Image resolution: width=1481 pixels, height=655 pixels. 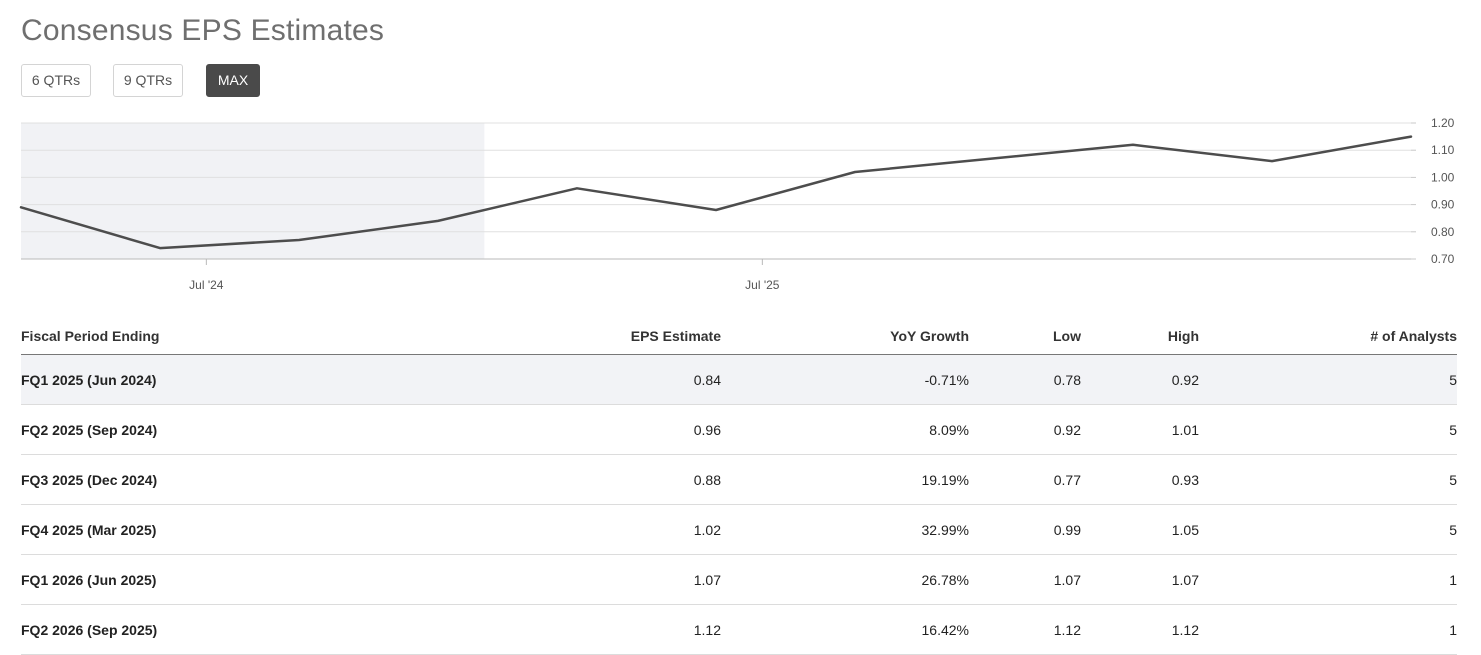 What do you see at coordinates (845, 630) in the screenshot?
I see `cell-yoy: 16.42%` at bounding box center [845, 630].